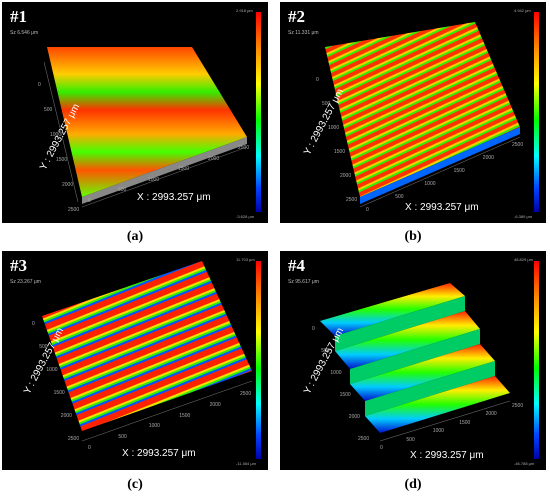  What do you see at coordinates (522, 10) in the screenshot?
I see `color-scale-max: 4.942 μm` at bounding box center [522, 10].